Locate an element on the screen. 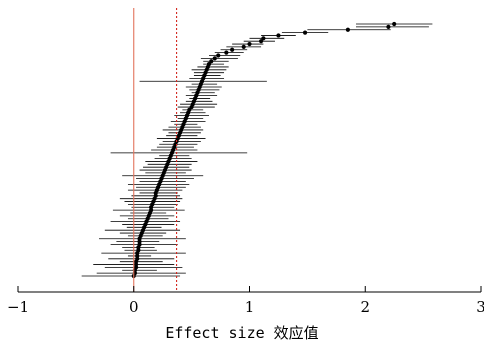  x-axis-title: Effect size 效应值 is located at coordinates (241, 333).